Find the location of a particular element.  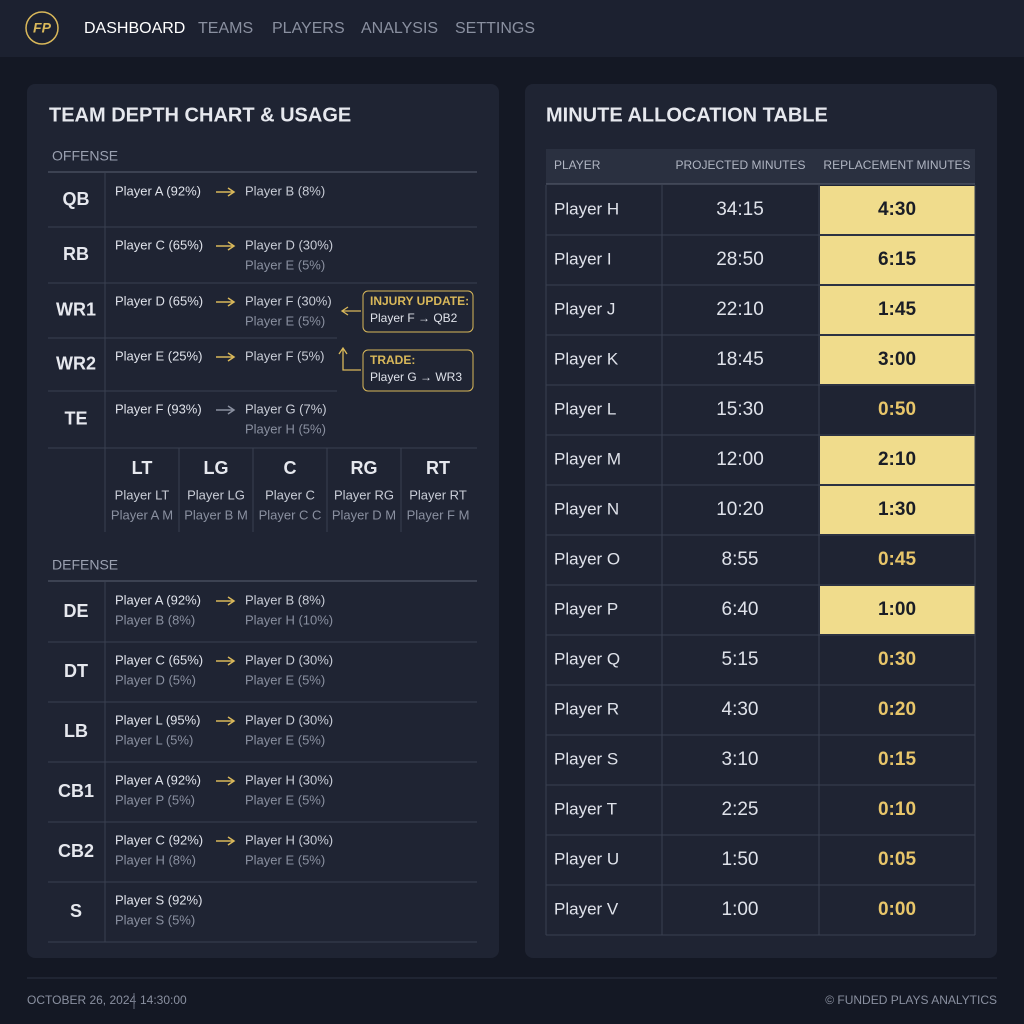

projected-cell: 10:20 is located at coordinates (740, 509).